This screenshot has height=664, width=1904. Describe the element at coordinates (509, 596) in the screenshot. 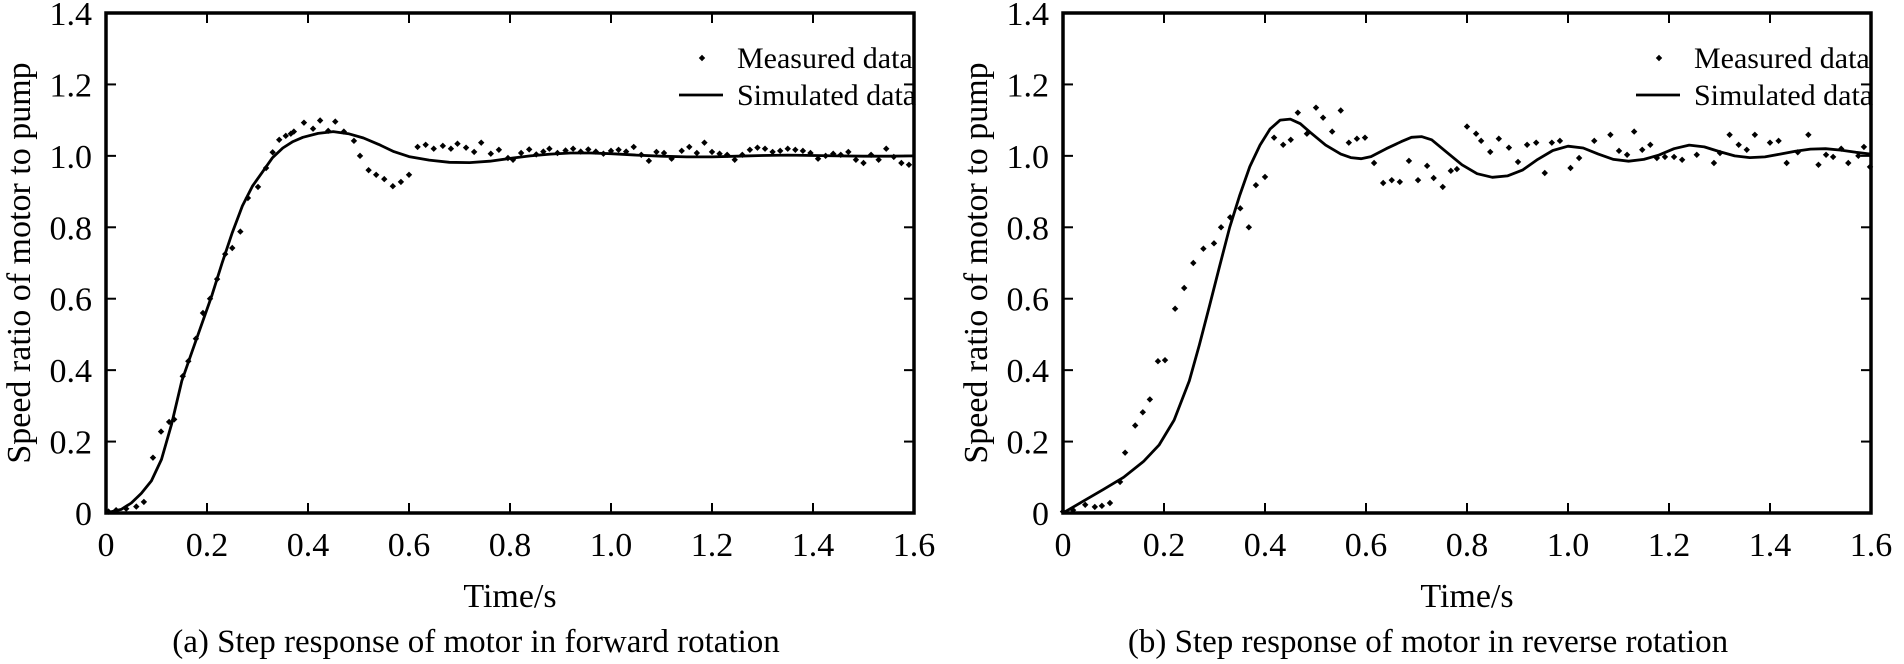

I see `x-axis-label: Time/s` at that location.